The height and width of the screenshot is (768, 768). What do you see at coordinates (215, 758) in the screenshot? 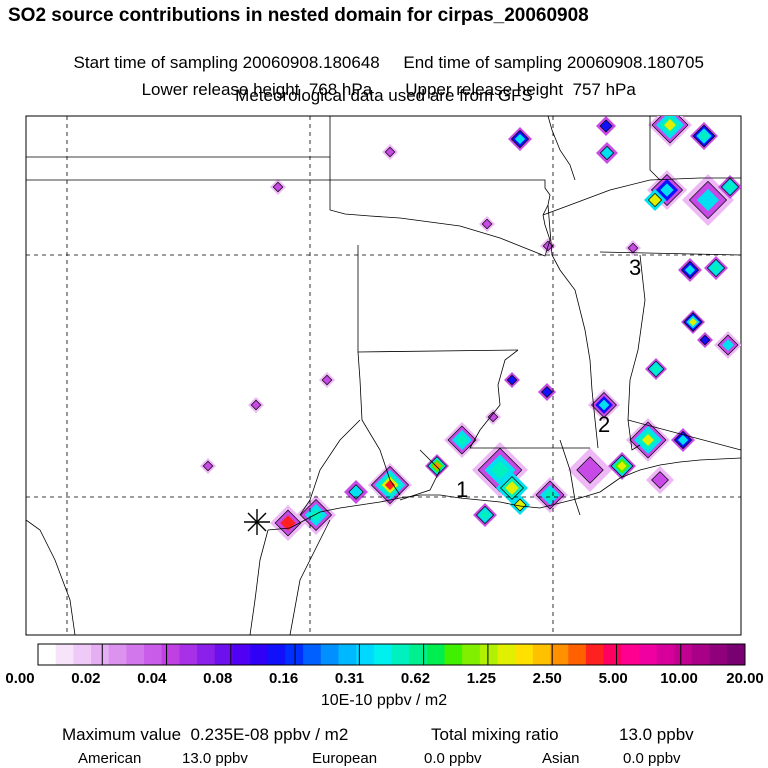
I see `american-value: 13.0 ppbv` at bounding box center [215, 758].